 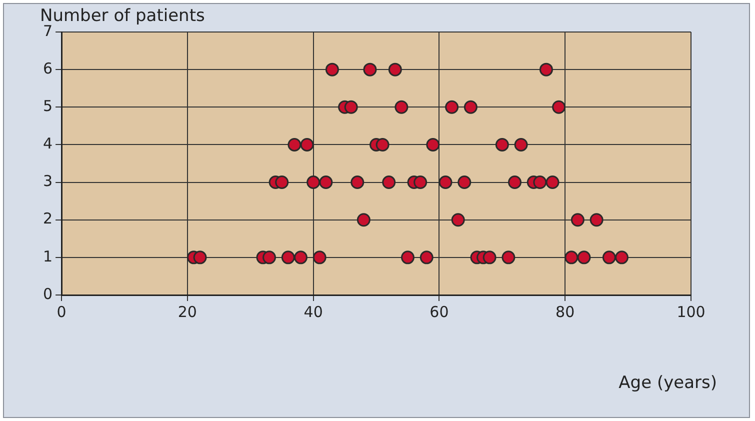 What do you see at coordinates (61, 311) in the screenshot?
I see `x-tick-label: 0` at bounding box center [61, 311].